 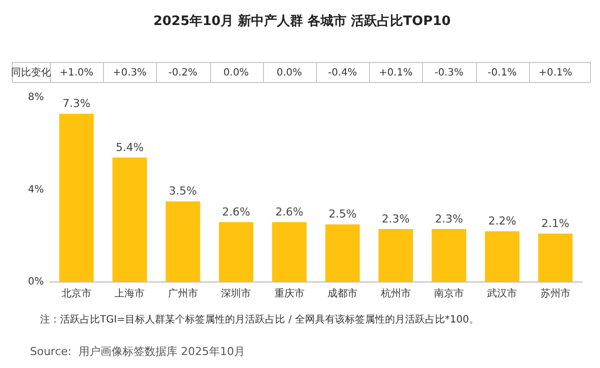 I want to click on text: +1.0%, so click(x=77, y=73).